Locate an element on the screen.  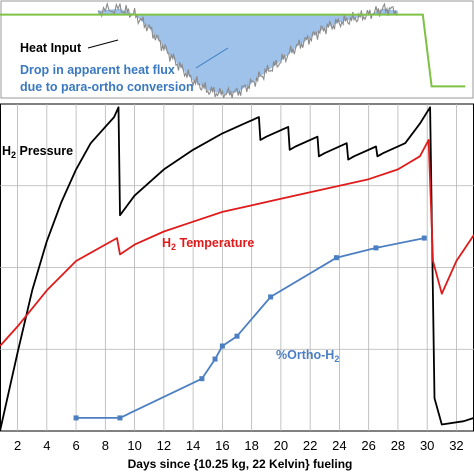
x-tick-label-1: 4 is located at coordinates (46, 445).